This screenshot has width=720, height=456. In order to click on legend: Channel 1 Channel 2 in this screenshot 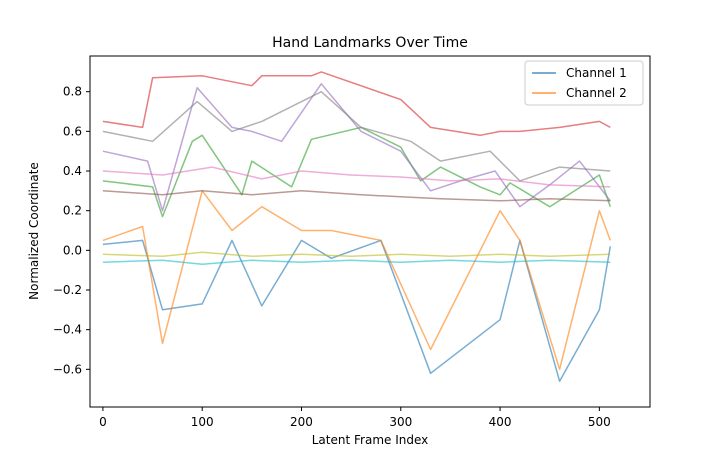, I will do `click(584, 83)`.